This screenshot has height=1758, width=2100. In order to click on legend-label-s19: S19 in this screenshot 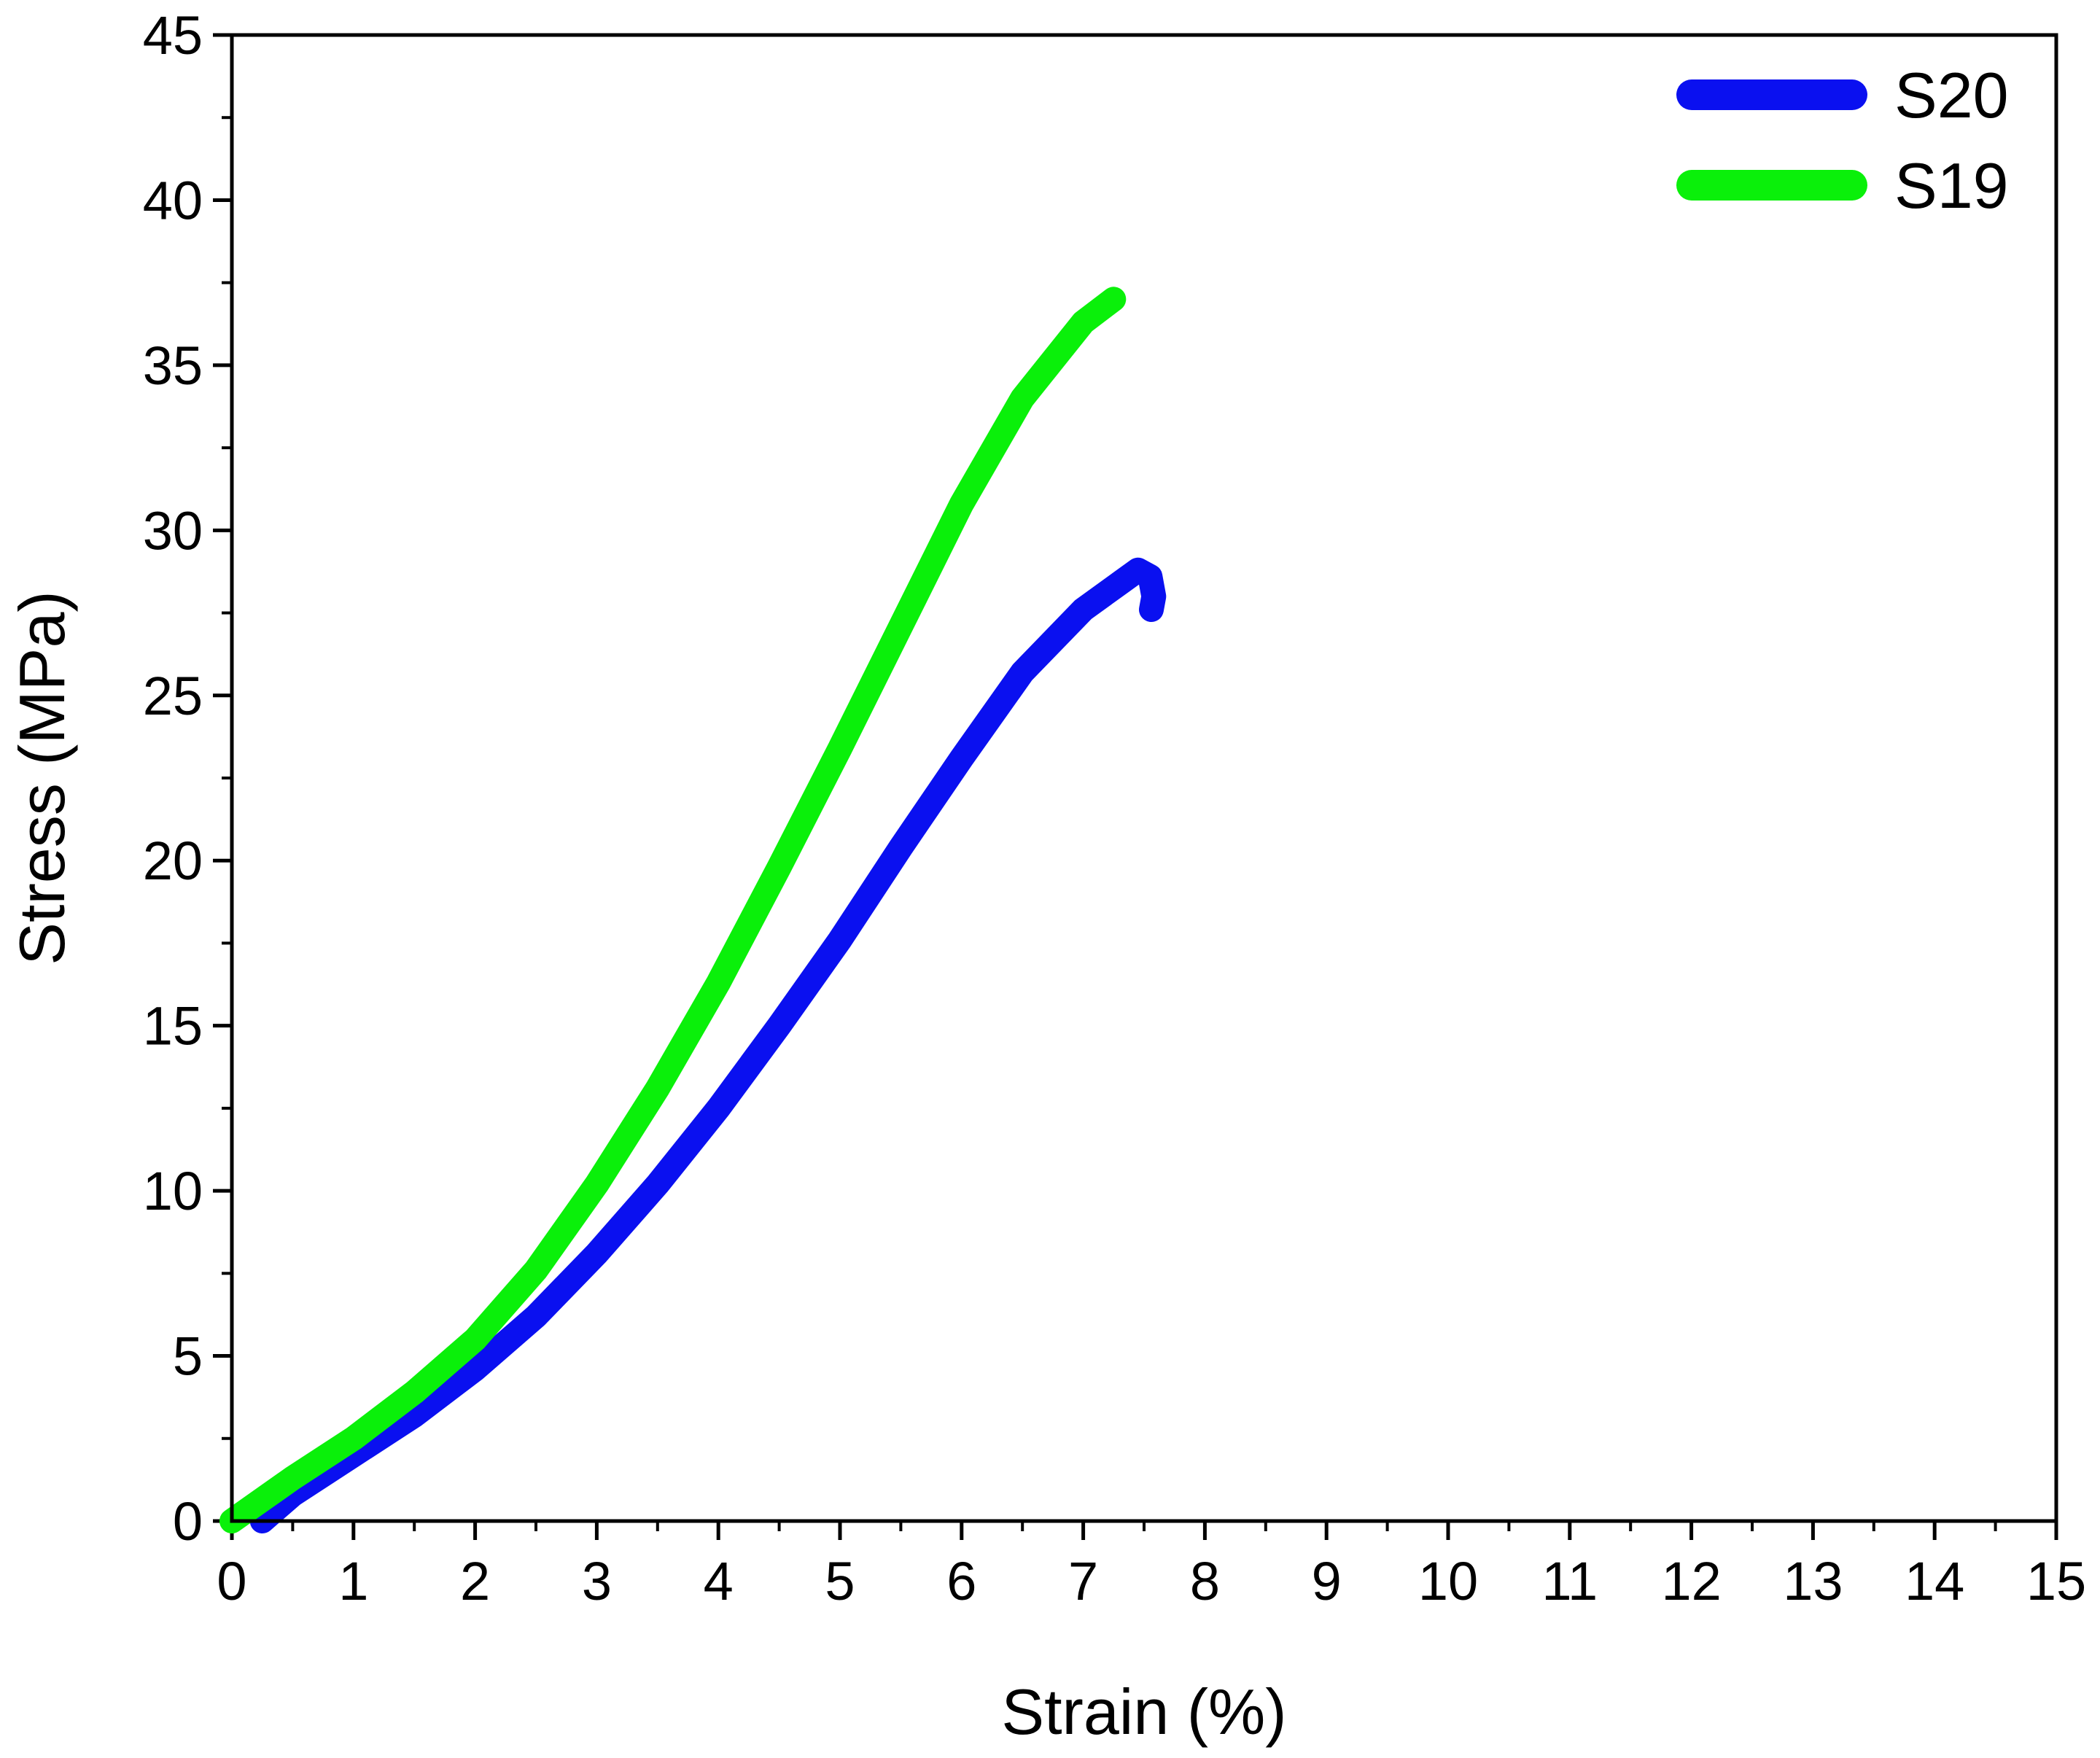, I will do `click(1951, 185)`.